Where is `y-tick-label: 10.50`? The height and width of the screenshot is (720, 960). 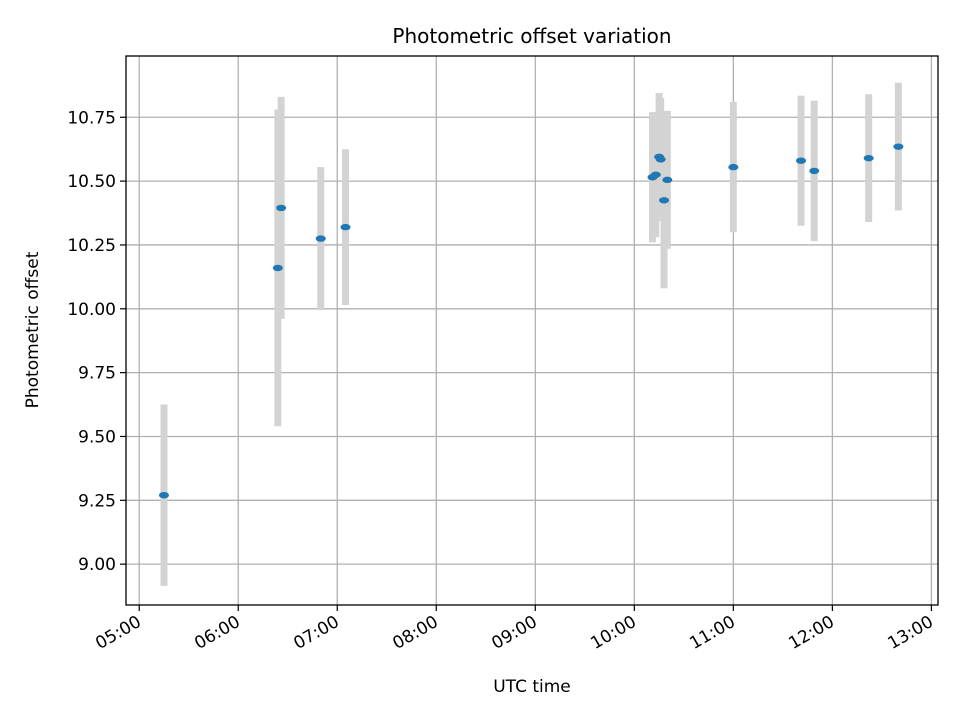 y-tick-label: 10.50 is located at coordinates (91, 182).